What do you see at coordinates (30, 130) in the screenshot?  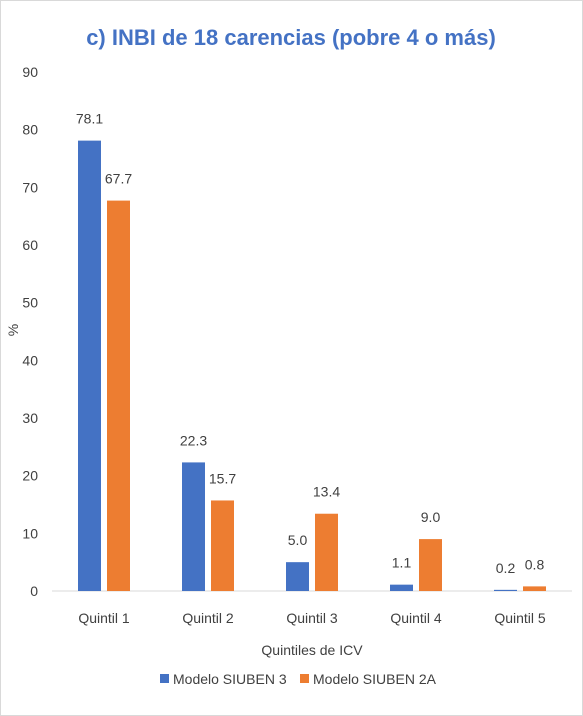 I see `y-tick-label: 80` at bounding box center [30, 130].